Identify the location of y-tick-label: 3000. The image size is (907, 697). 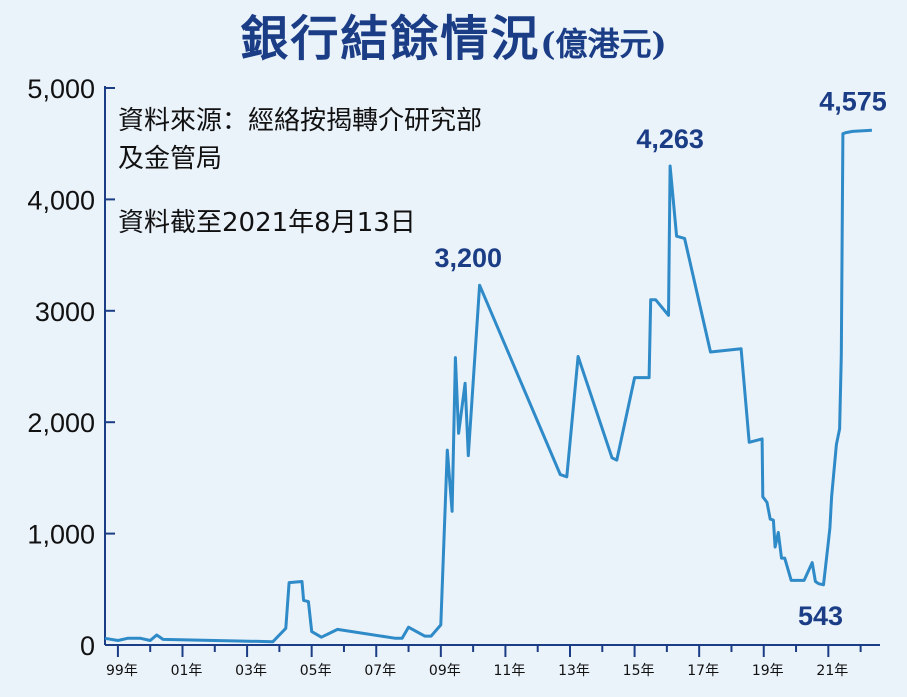
(65, 312).